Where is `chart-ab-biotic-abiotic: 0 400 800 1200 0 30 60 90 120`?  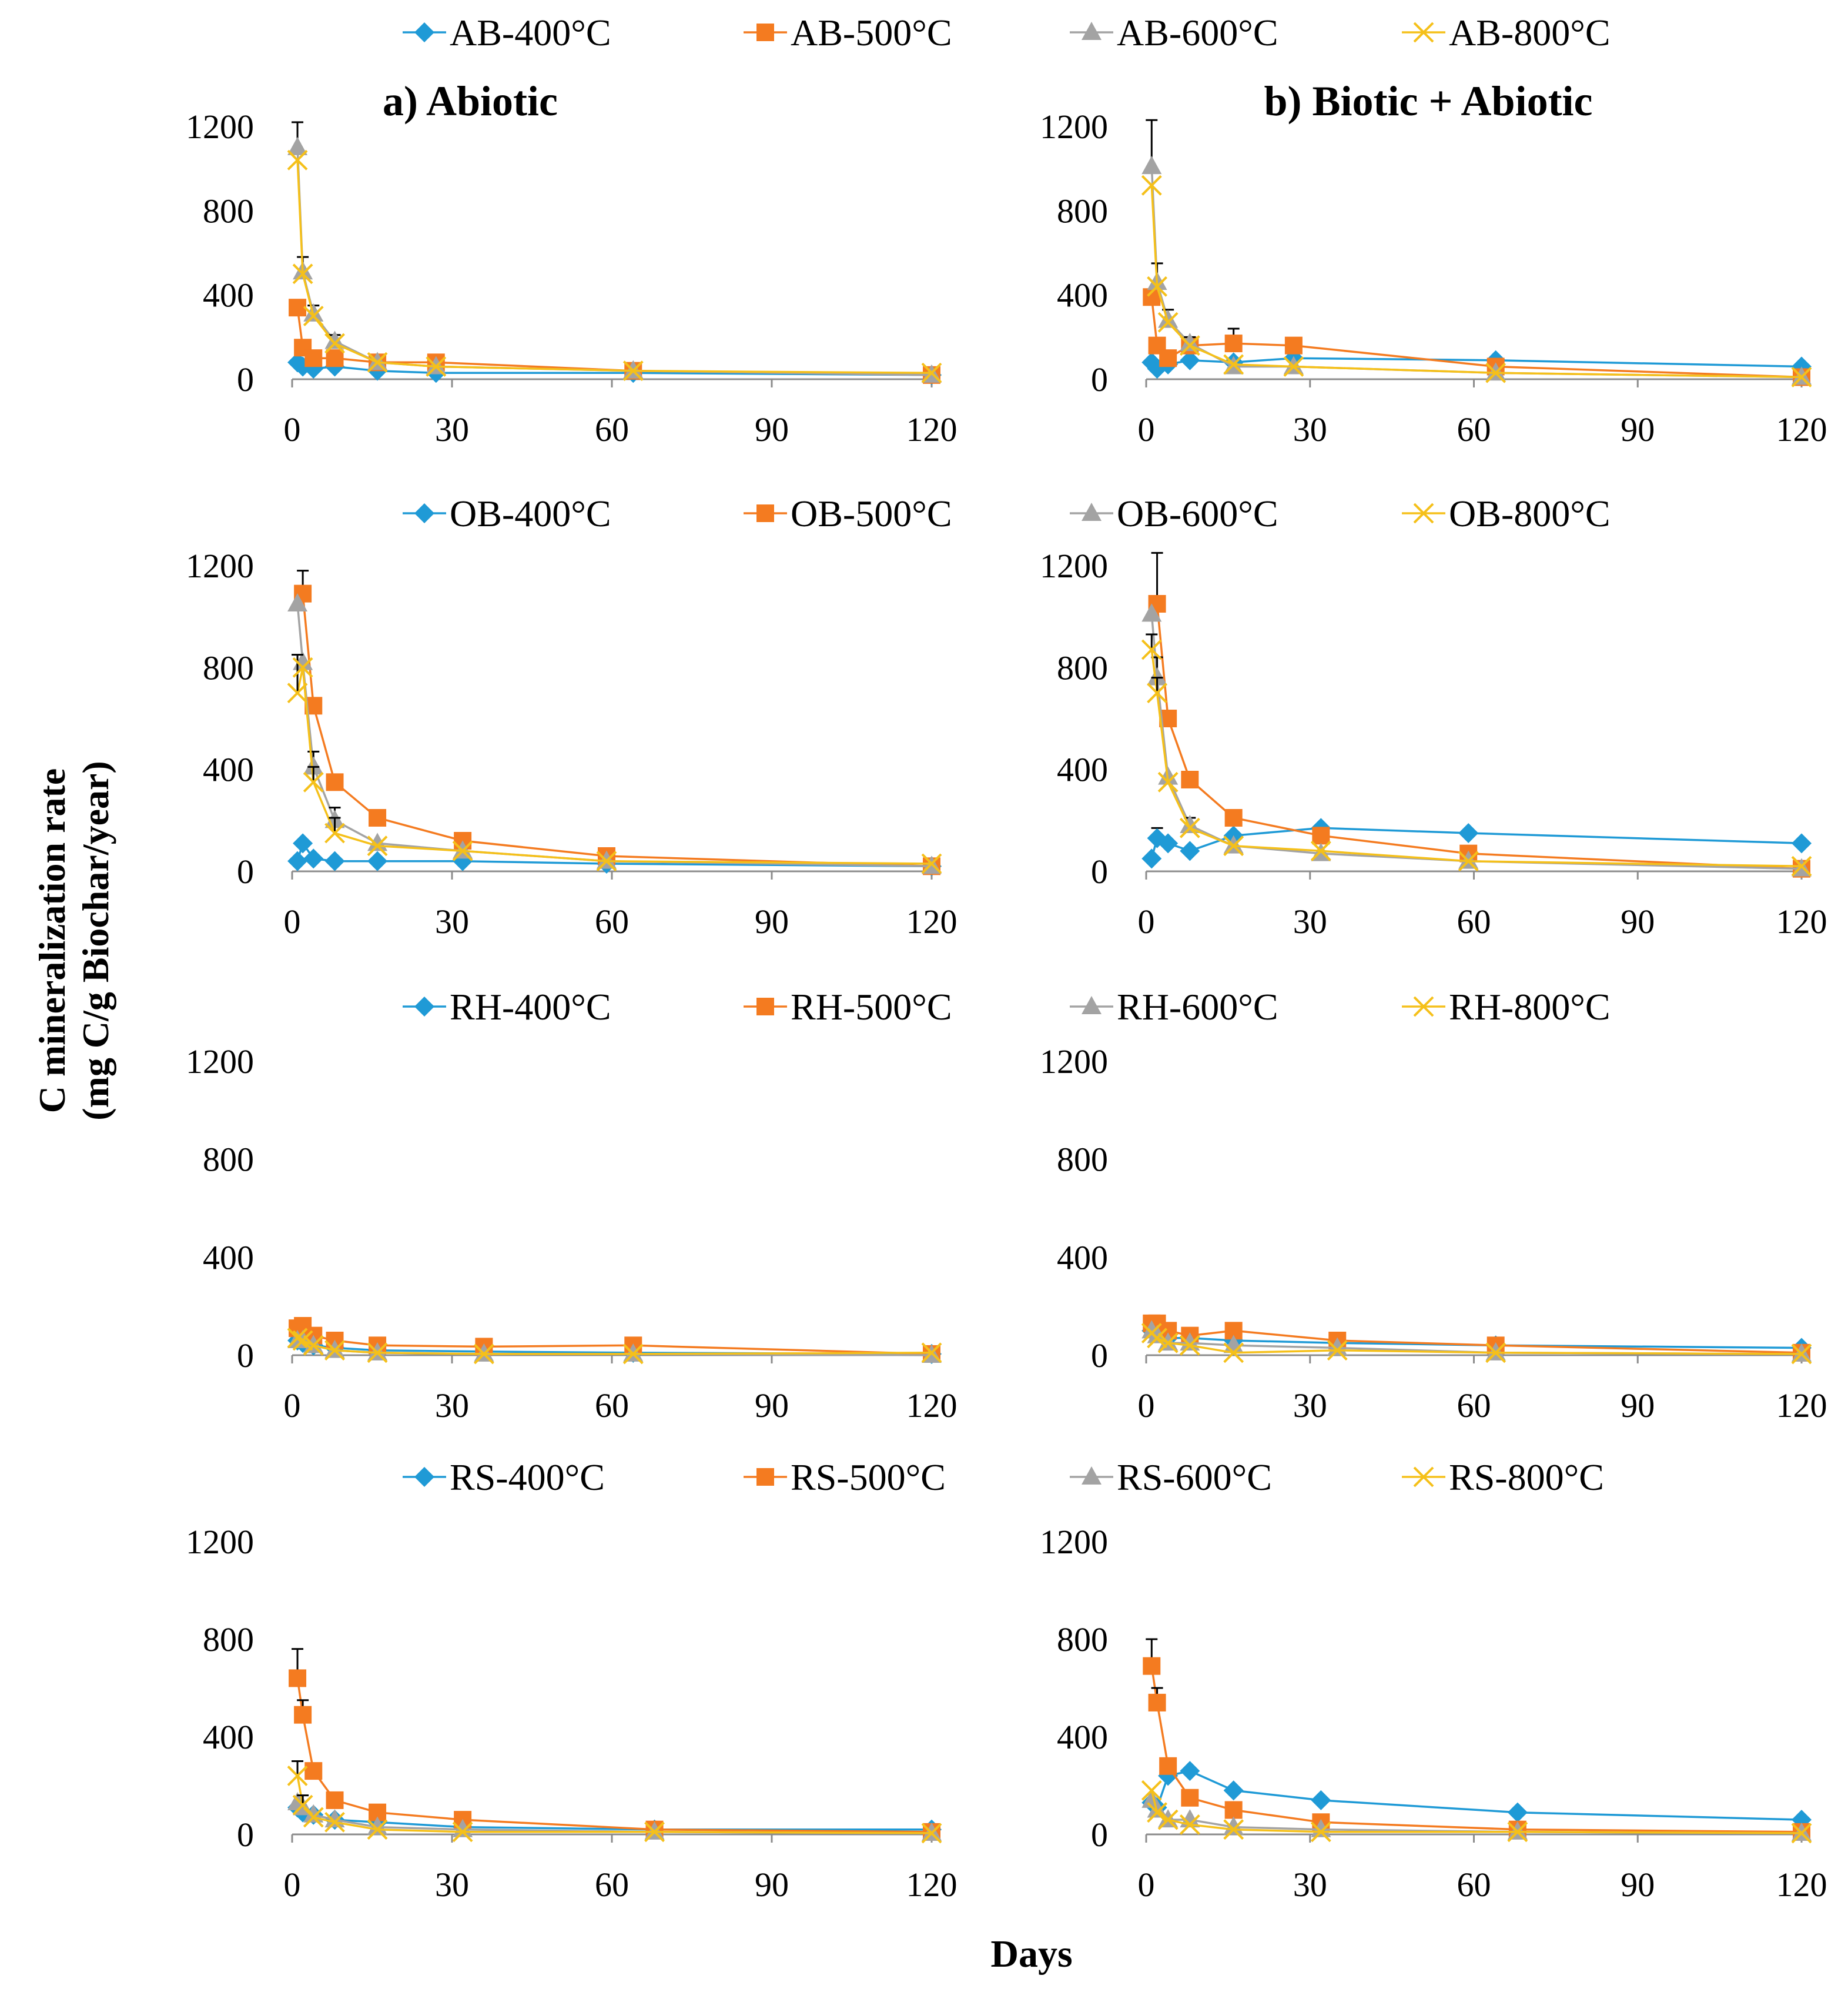
chart-ab-biotic-abiotic: 0 400 800 1200 0 30 60 90 120 is located at coordinates (1433, 278).